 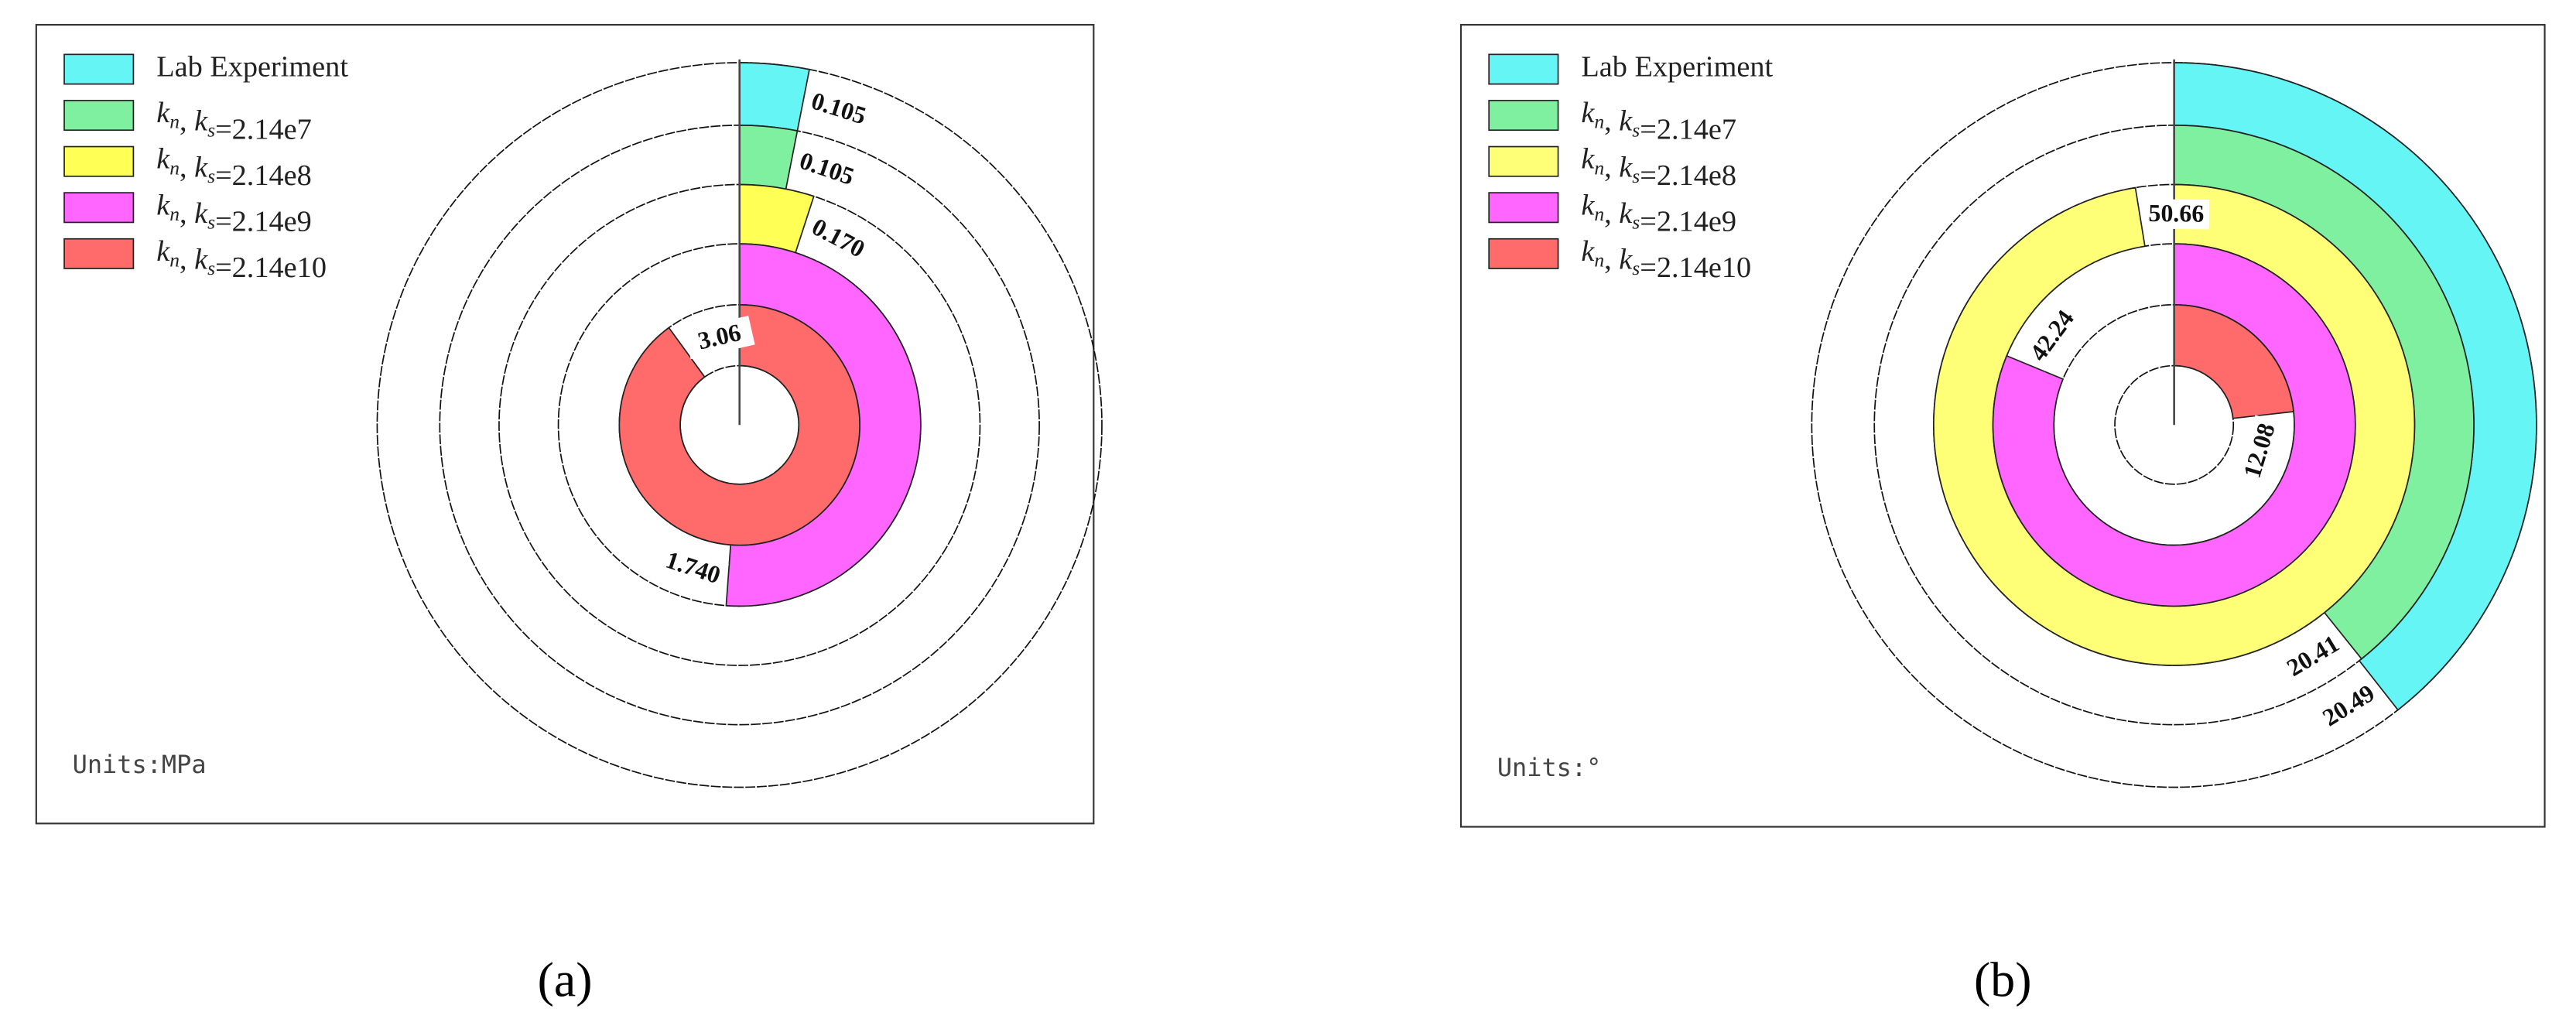 I want to click on panel-label: (b), so click(x=2003, y=979).